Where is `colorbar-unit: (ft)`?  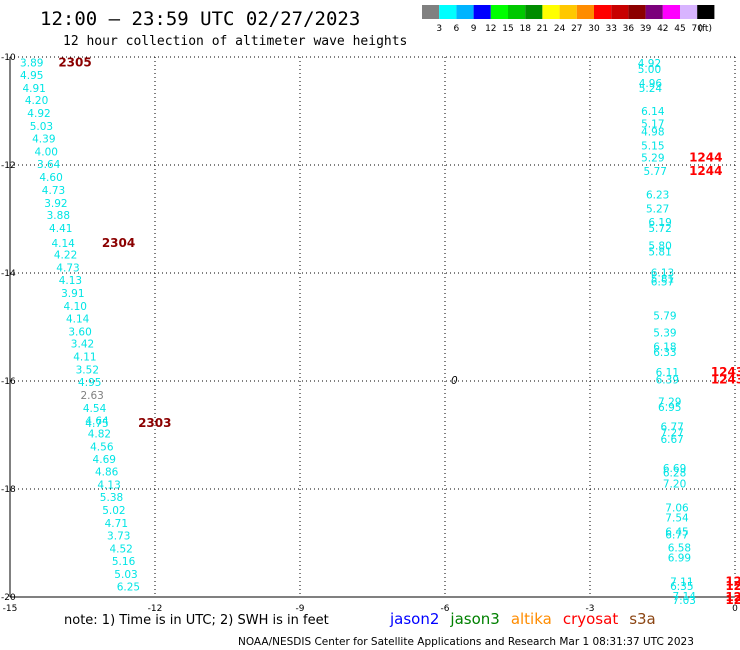 colorbar-unit: (ft) is located at coordinates (705, 29).